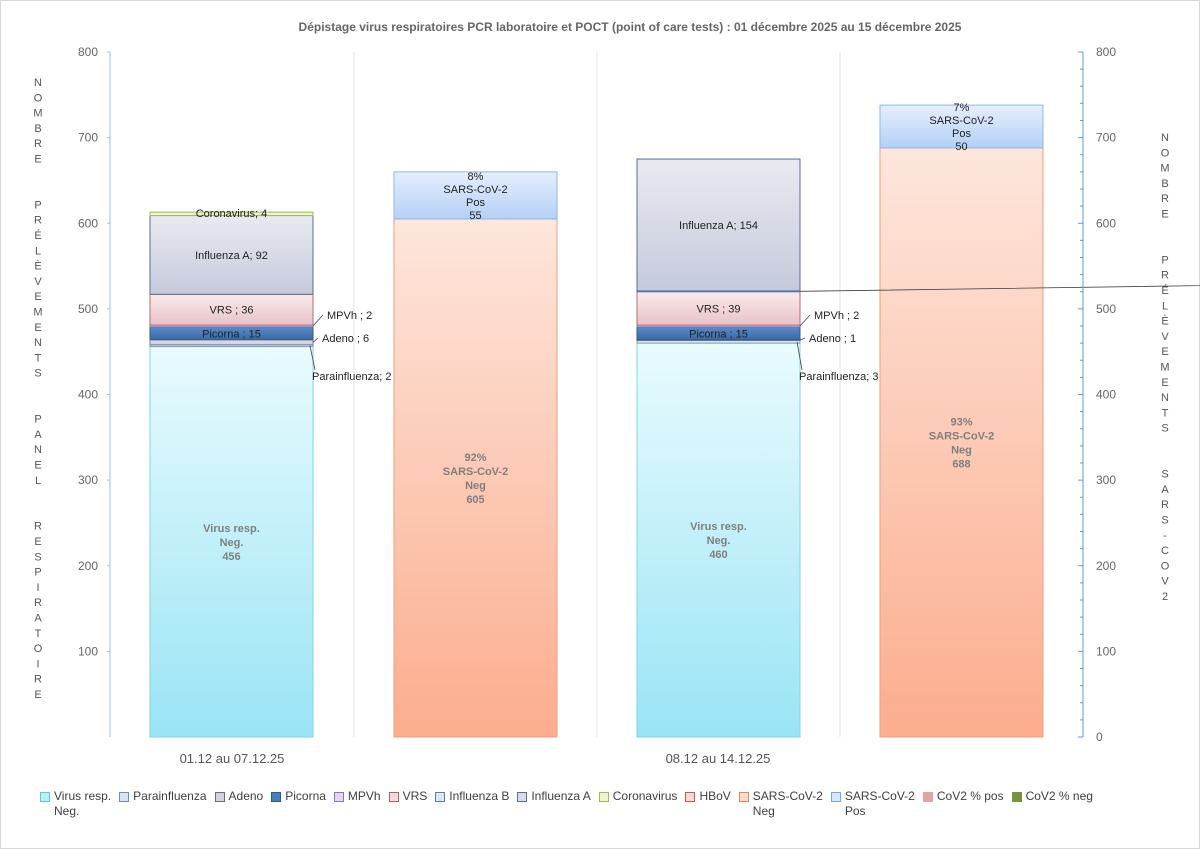 The height and width of the screenshot is (849, 1200). Describe the element at coordinates (1106, 480) in the screenshot. I see `y-tick-right: 300` at that location.